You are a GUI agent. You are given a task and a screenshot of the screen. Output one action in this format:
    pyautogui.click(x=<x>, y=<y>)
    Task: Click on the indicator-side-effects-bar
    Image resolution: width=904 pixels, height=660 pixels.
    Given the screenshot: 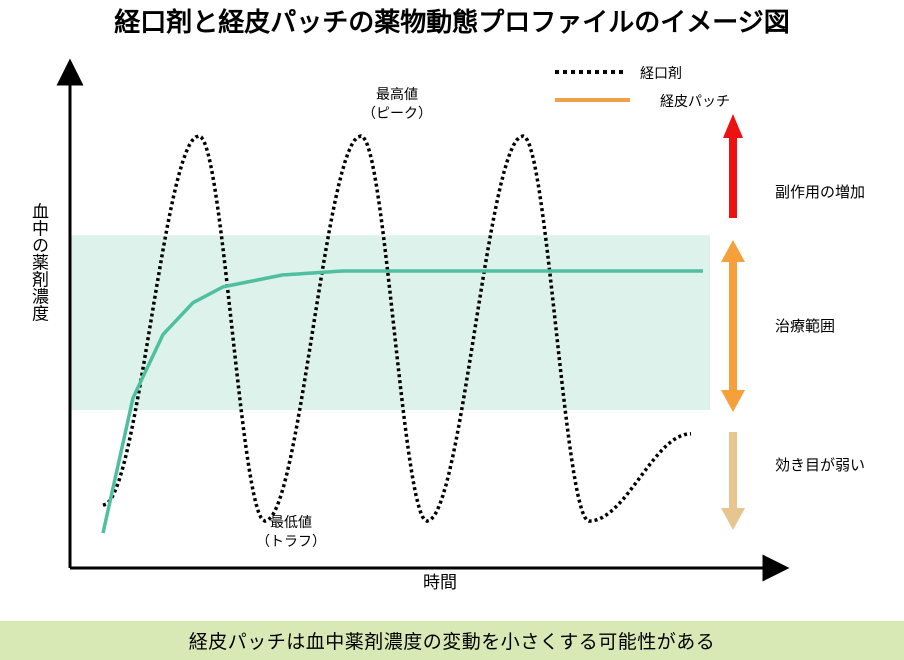 What is the action you would take?
    pyautogui.click(x=733, y=177)
    